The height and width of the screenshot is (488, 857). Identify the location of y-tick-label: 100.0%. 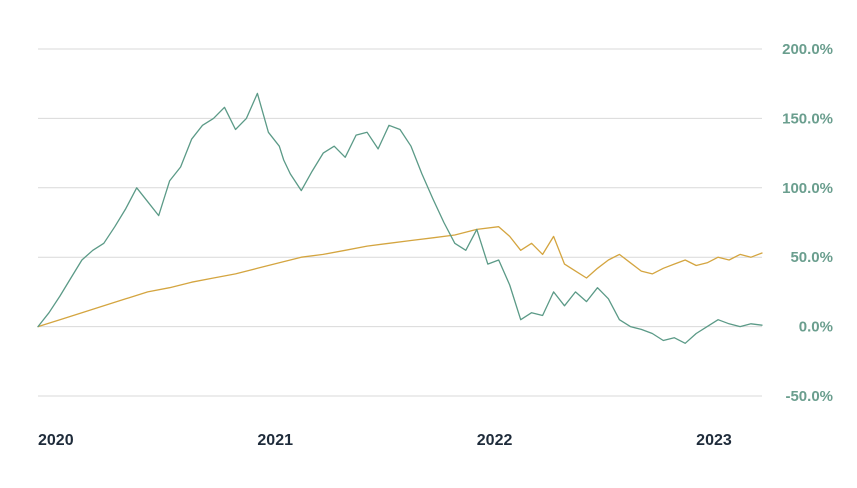
(807, 188).